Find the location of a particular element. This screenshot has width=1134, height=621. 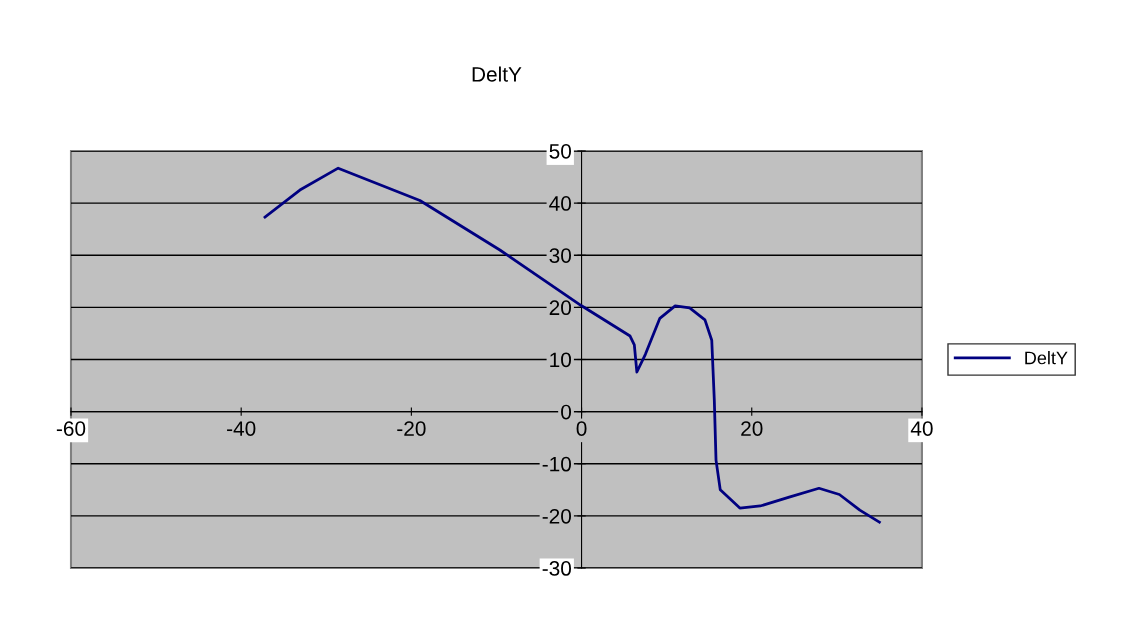

y-tick-label: 30 is located at coordinates (560, 255).